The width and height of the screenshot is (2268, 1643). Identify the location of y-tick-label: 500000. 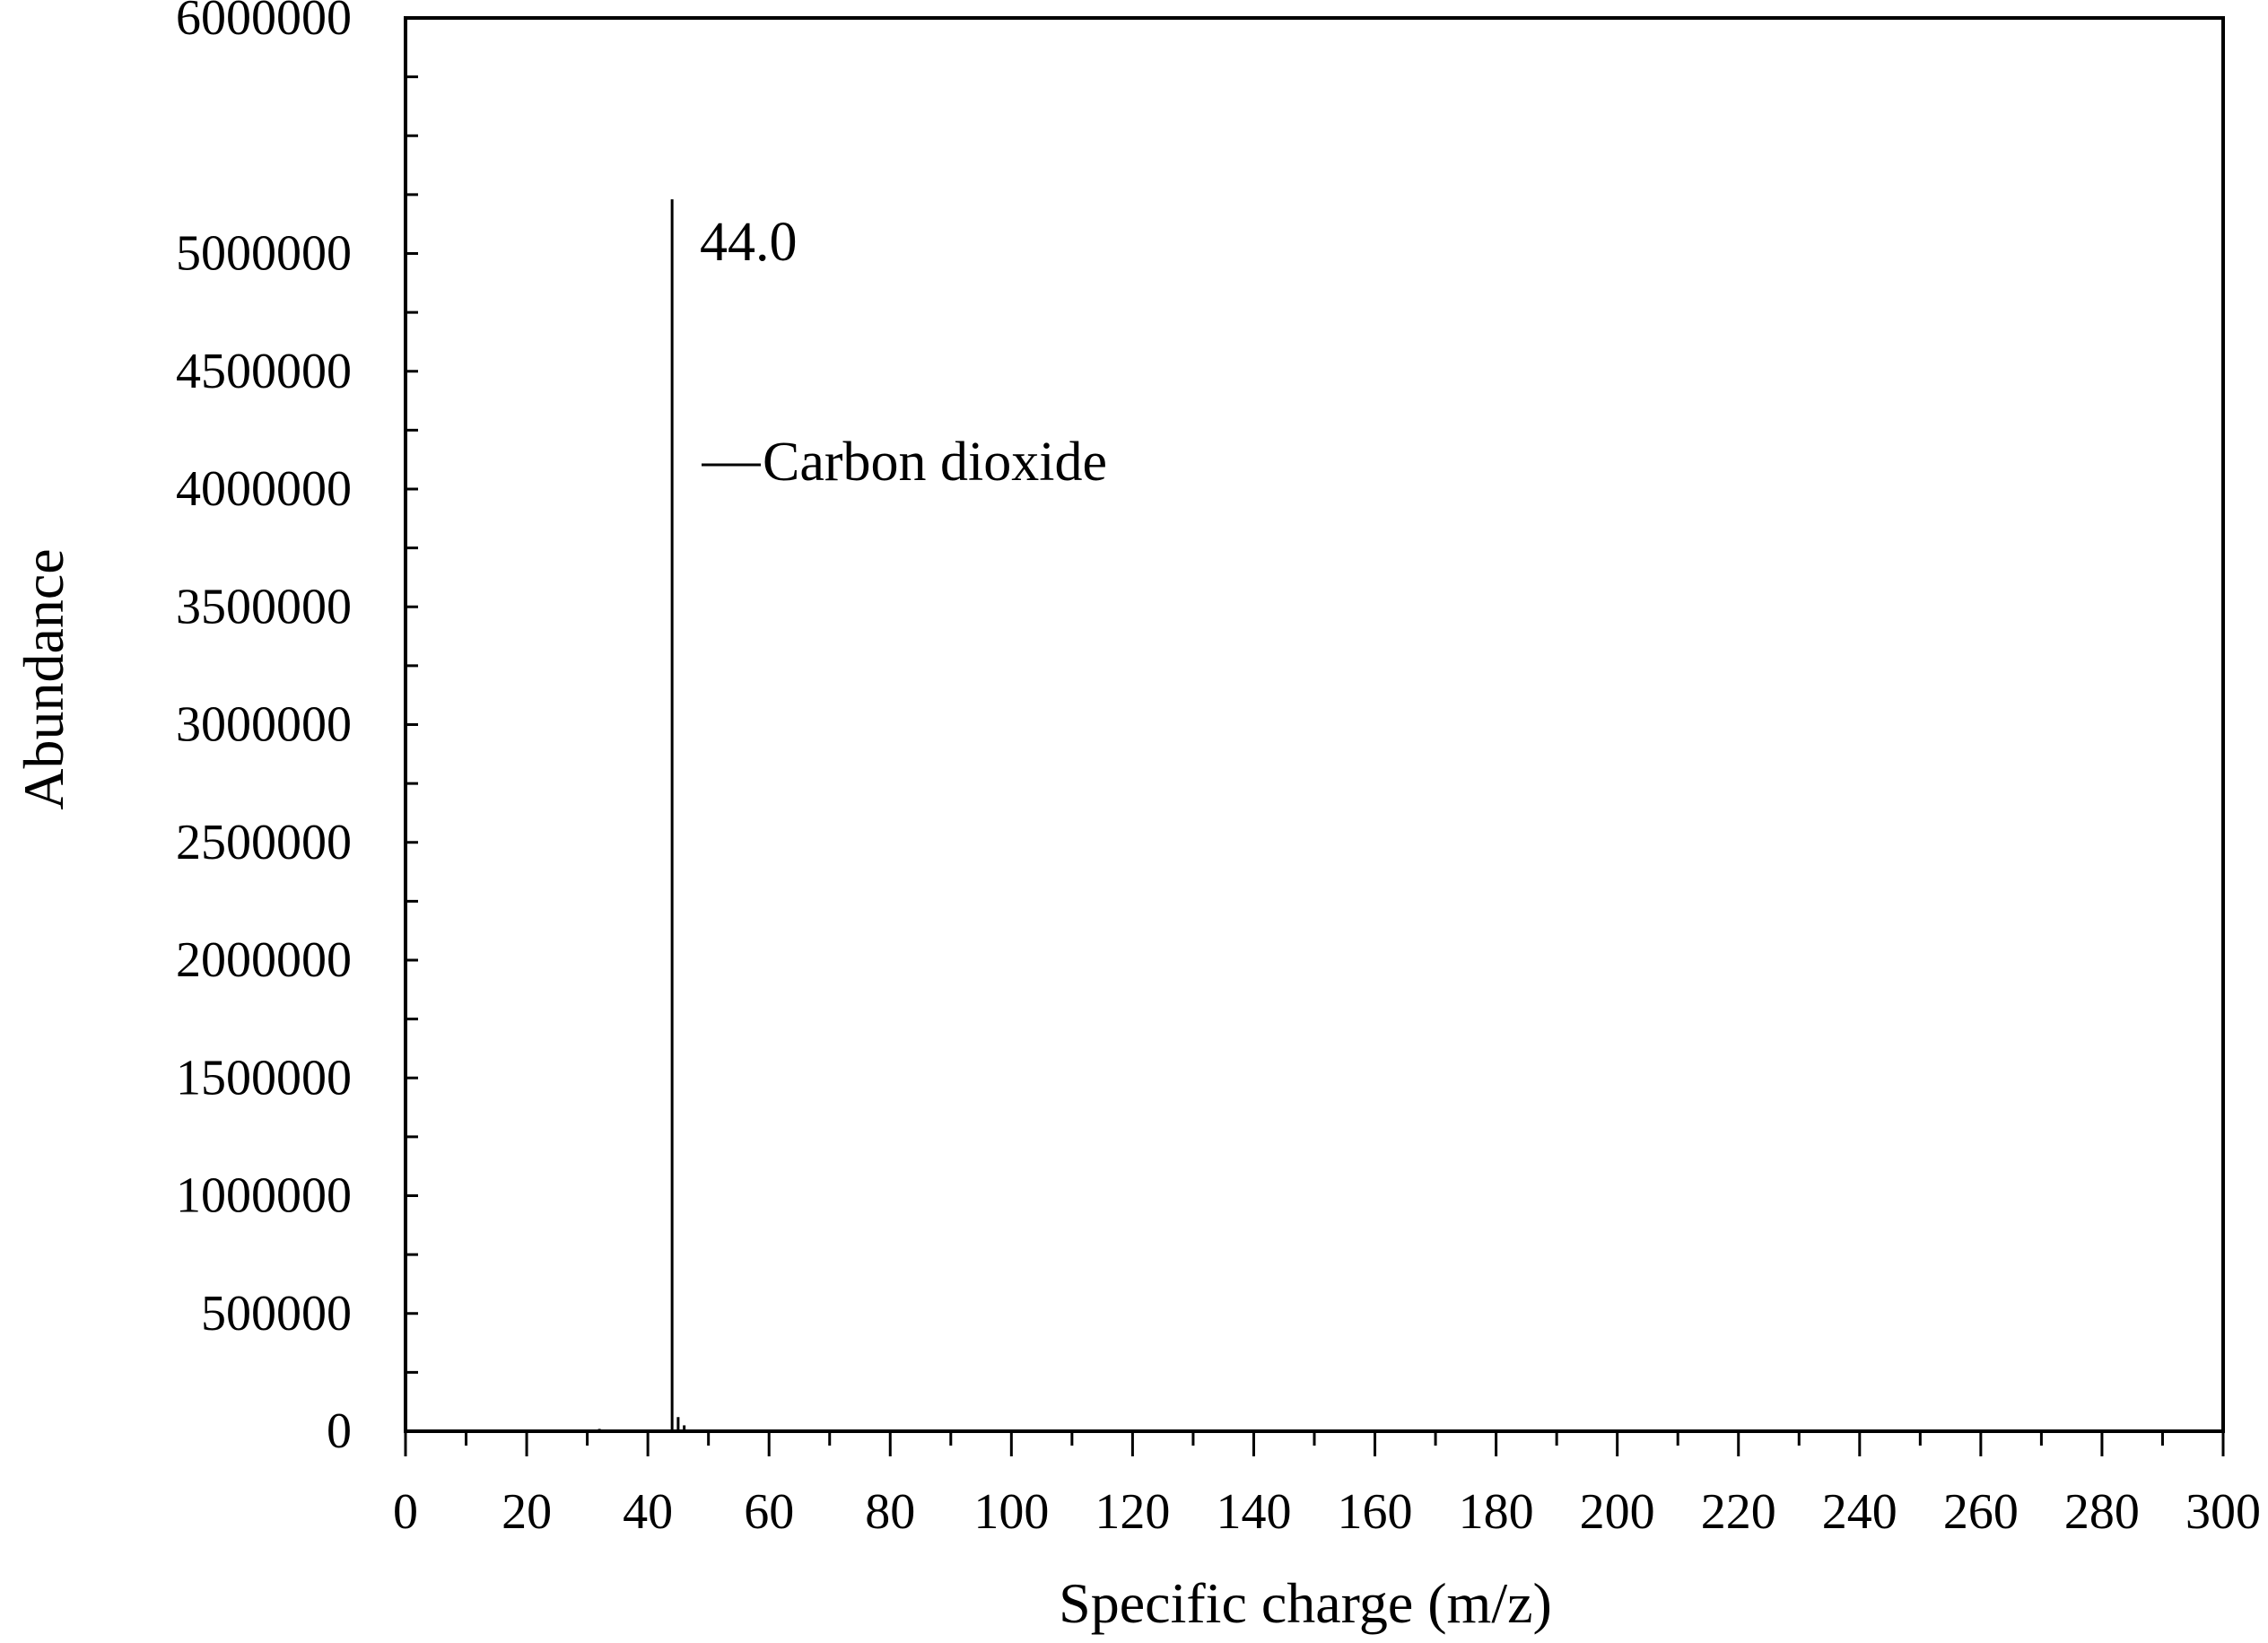
(276, 1313).